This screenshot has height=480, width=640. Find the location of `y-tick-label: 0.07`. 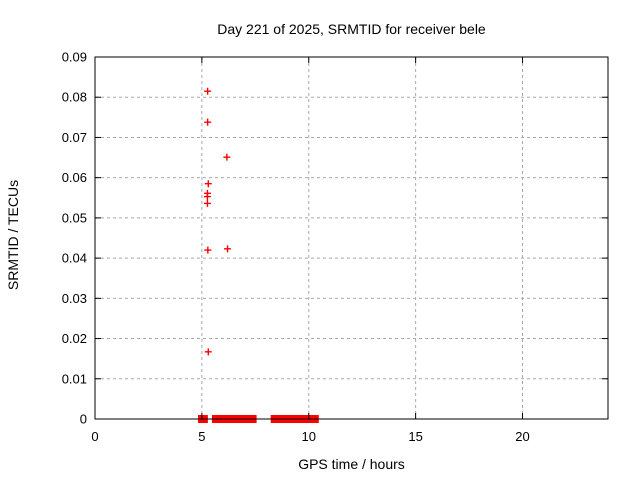

y-tick-label: 0.07 is located at coordinates (74, 137).